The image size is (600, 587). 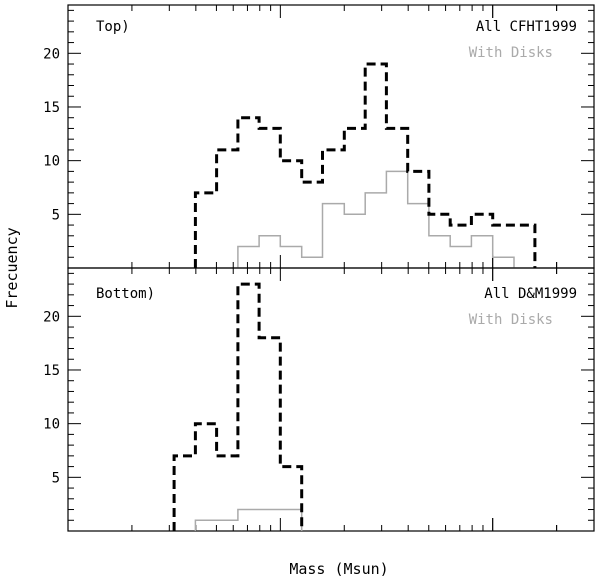 I want to click on top-panel-label: Top), so click(x=113, y=27).